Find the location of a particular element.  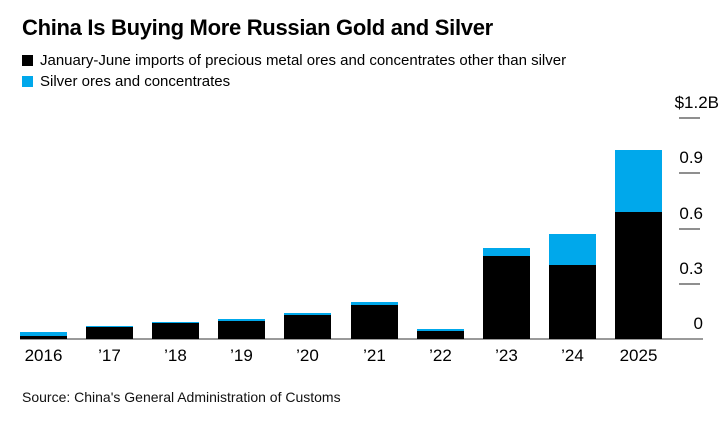

bar-2016 is located at coordinates (43, 335).